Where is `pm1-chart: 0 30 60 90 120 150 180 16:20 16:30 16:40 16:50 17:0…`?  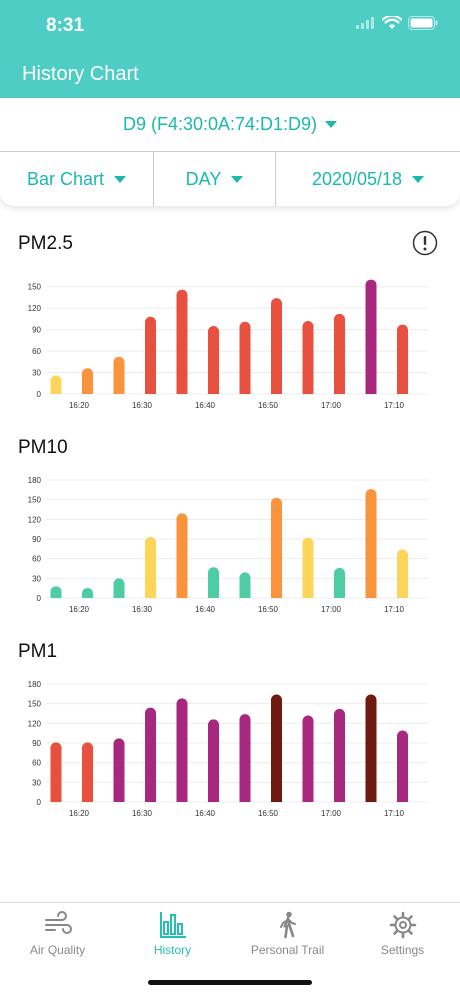
pm1-chart: 0 30 60 90 120 150 180 16:20 16:30 16:40 16:50 17:0… is located at coordinates (228, 749).